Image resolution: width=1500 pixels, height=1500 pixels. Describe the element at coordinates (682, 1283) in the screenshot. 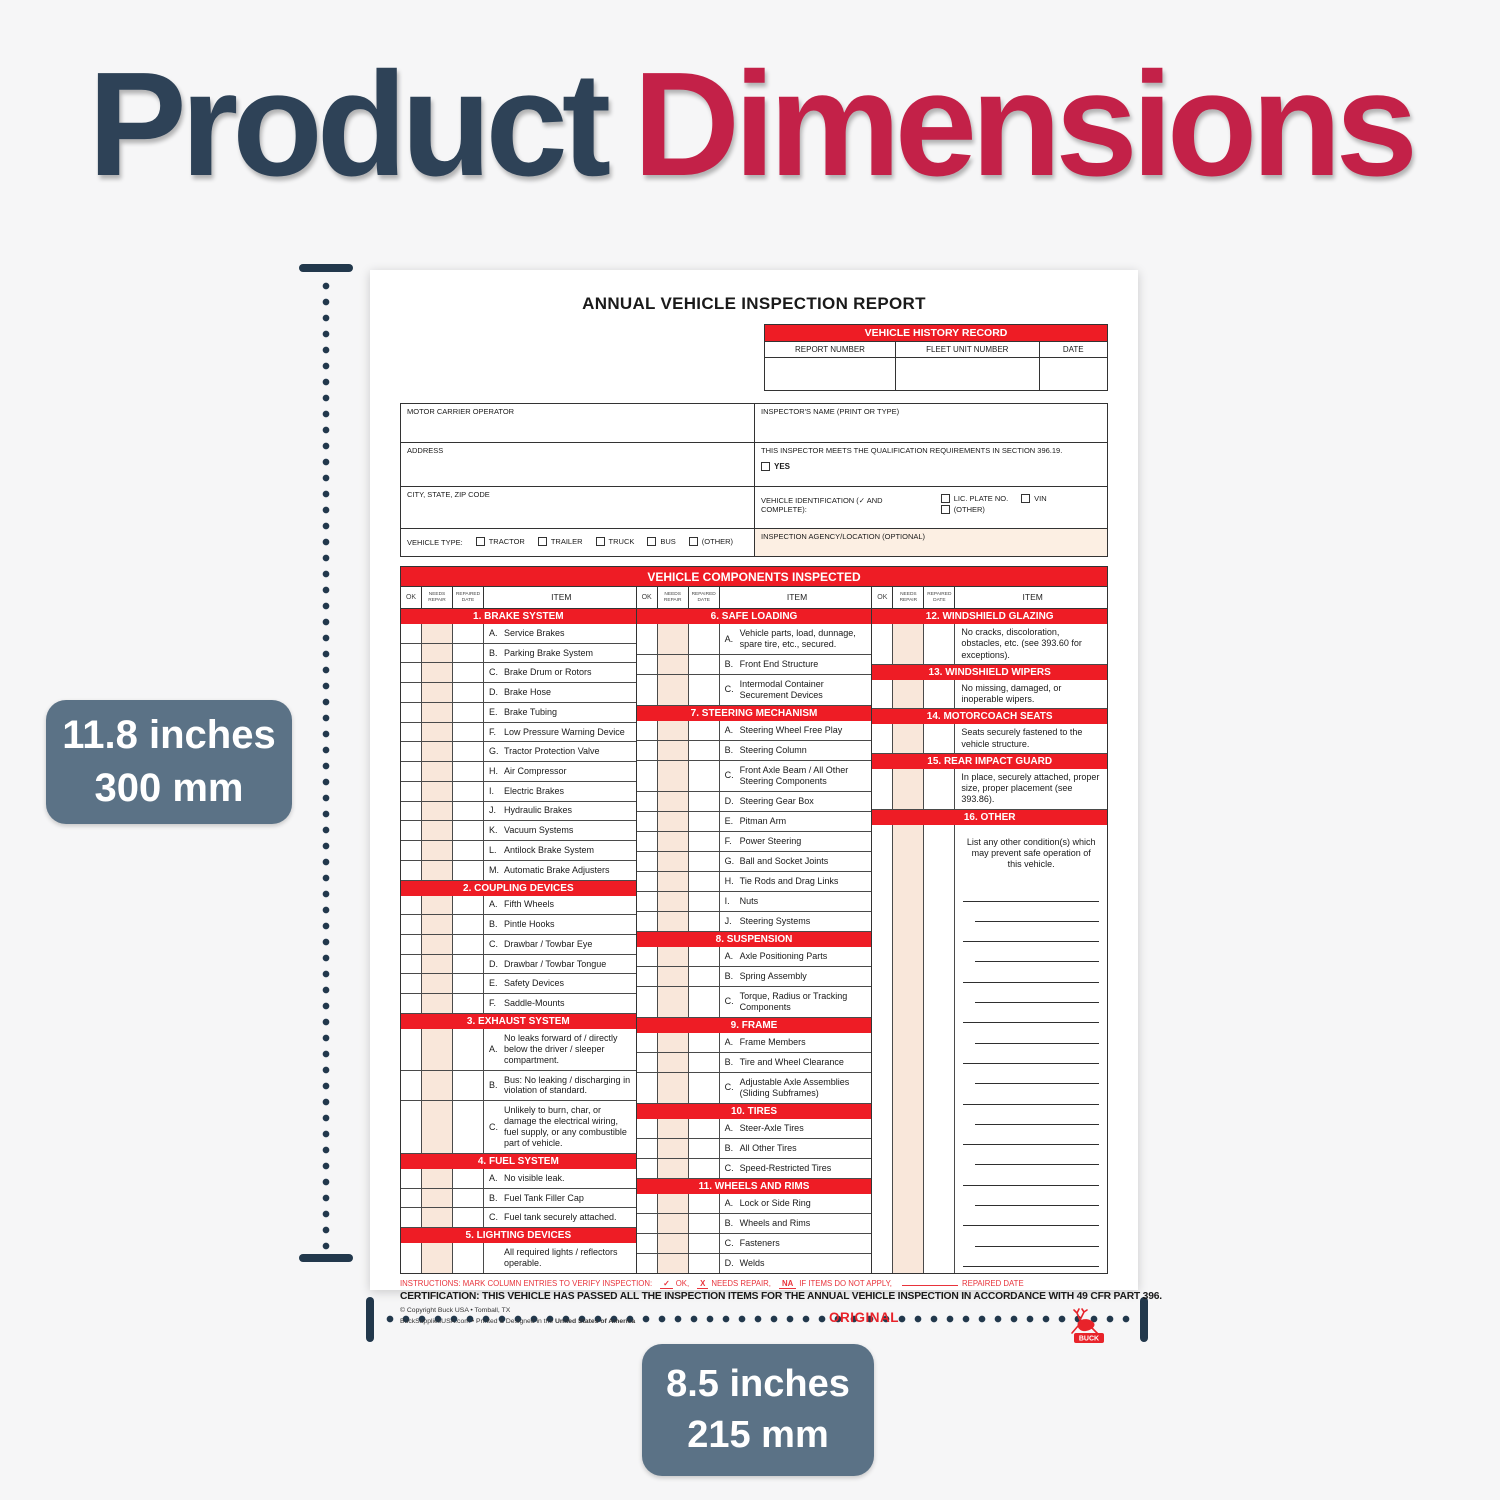

I see `instruction-label: OK,` at that location.